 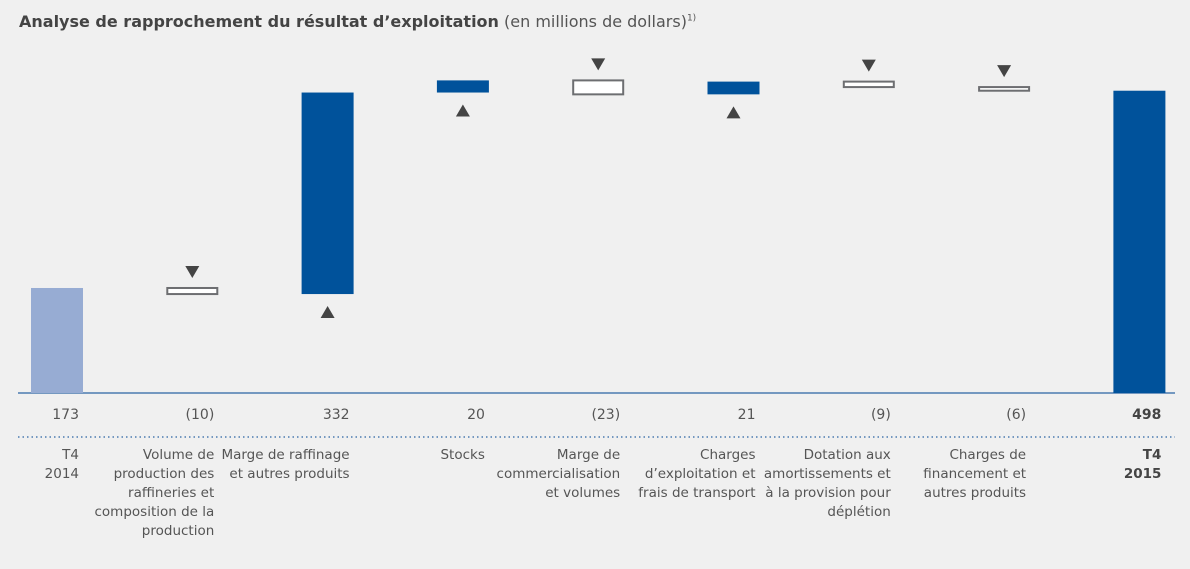 What do you see at coordinates (65, 415) in the screenshot?
I see `value-label: 173` at bounding box center [65, 415].